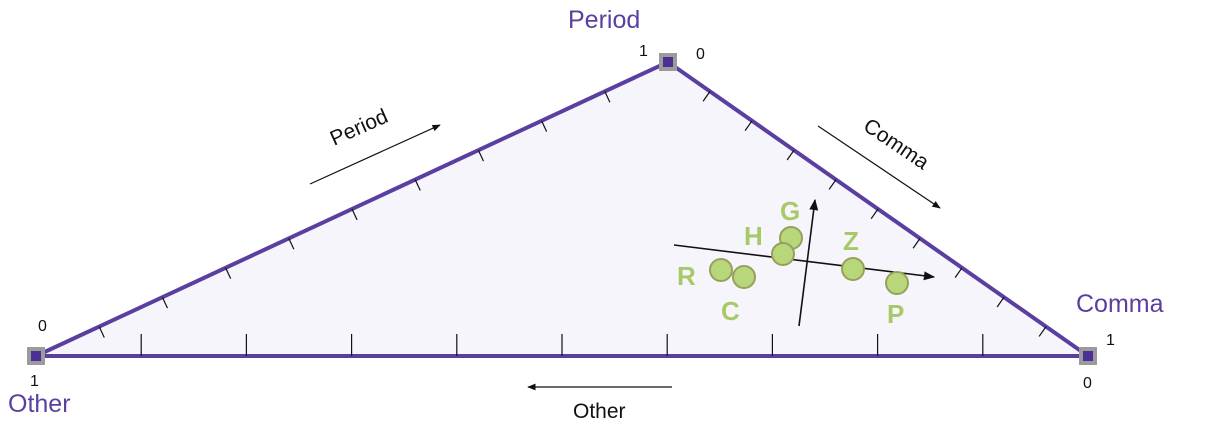 The height and width of the screenshot is (429, 1206). What do you see at coordinates (42, 326) in the screenshot?
I see `other-end-label-0: 0` at bounding box center [42, 326].